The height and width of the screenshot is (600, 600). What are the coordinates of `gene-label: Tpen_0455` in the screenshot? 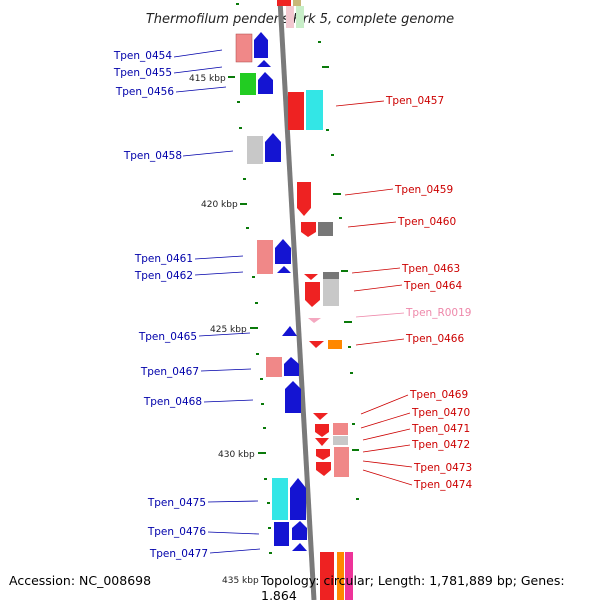 It's located at (142, 73).